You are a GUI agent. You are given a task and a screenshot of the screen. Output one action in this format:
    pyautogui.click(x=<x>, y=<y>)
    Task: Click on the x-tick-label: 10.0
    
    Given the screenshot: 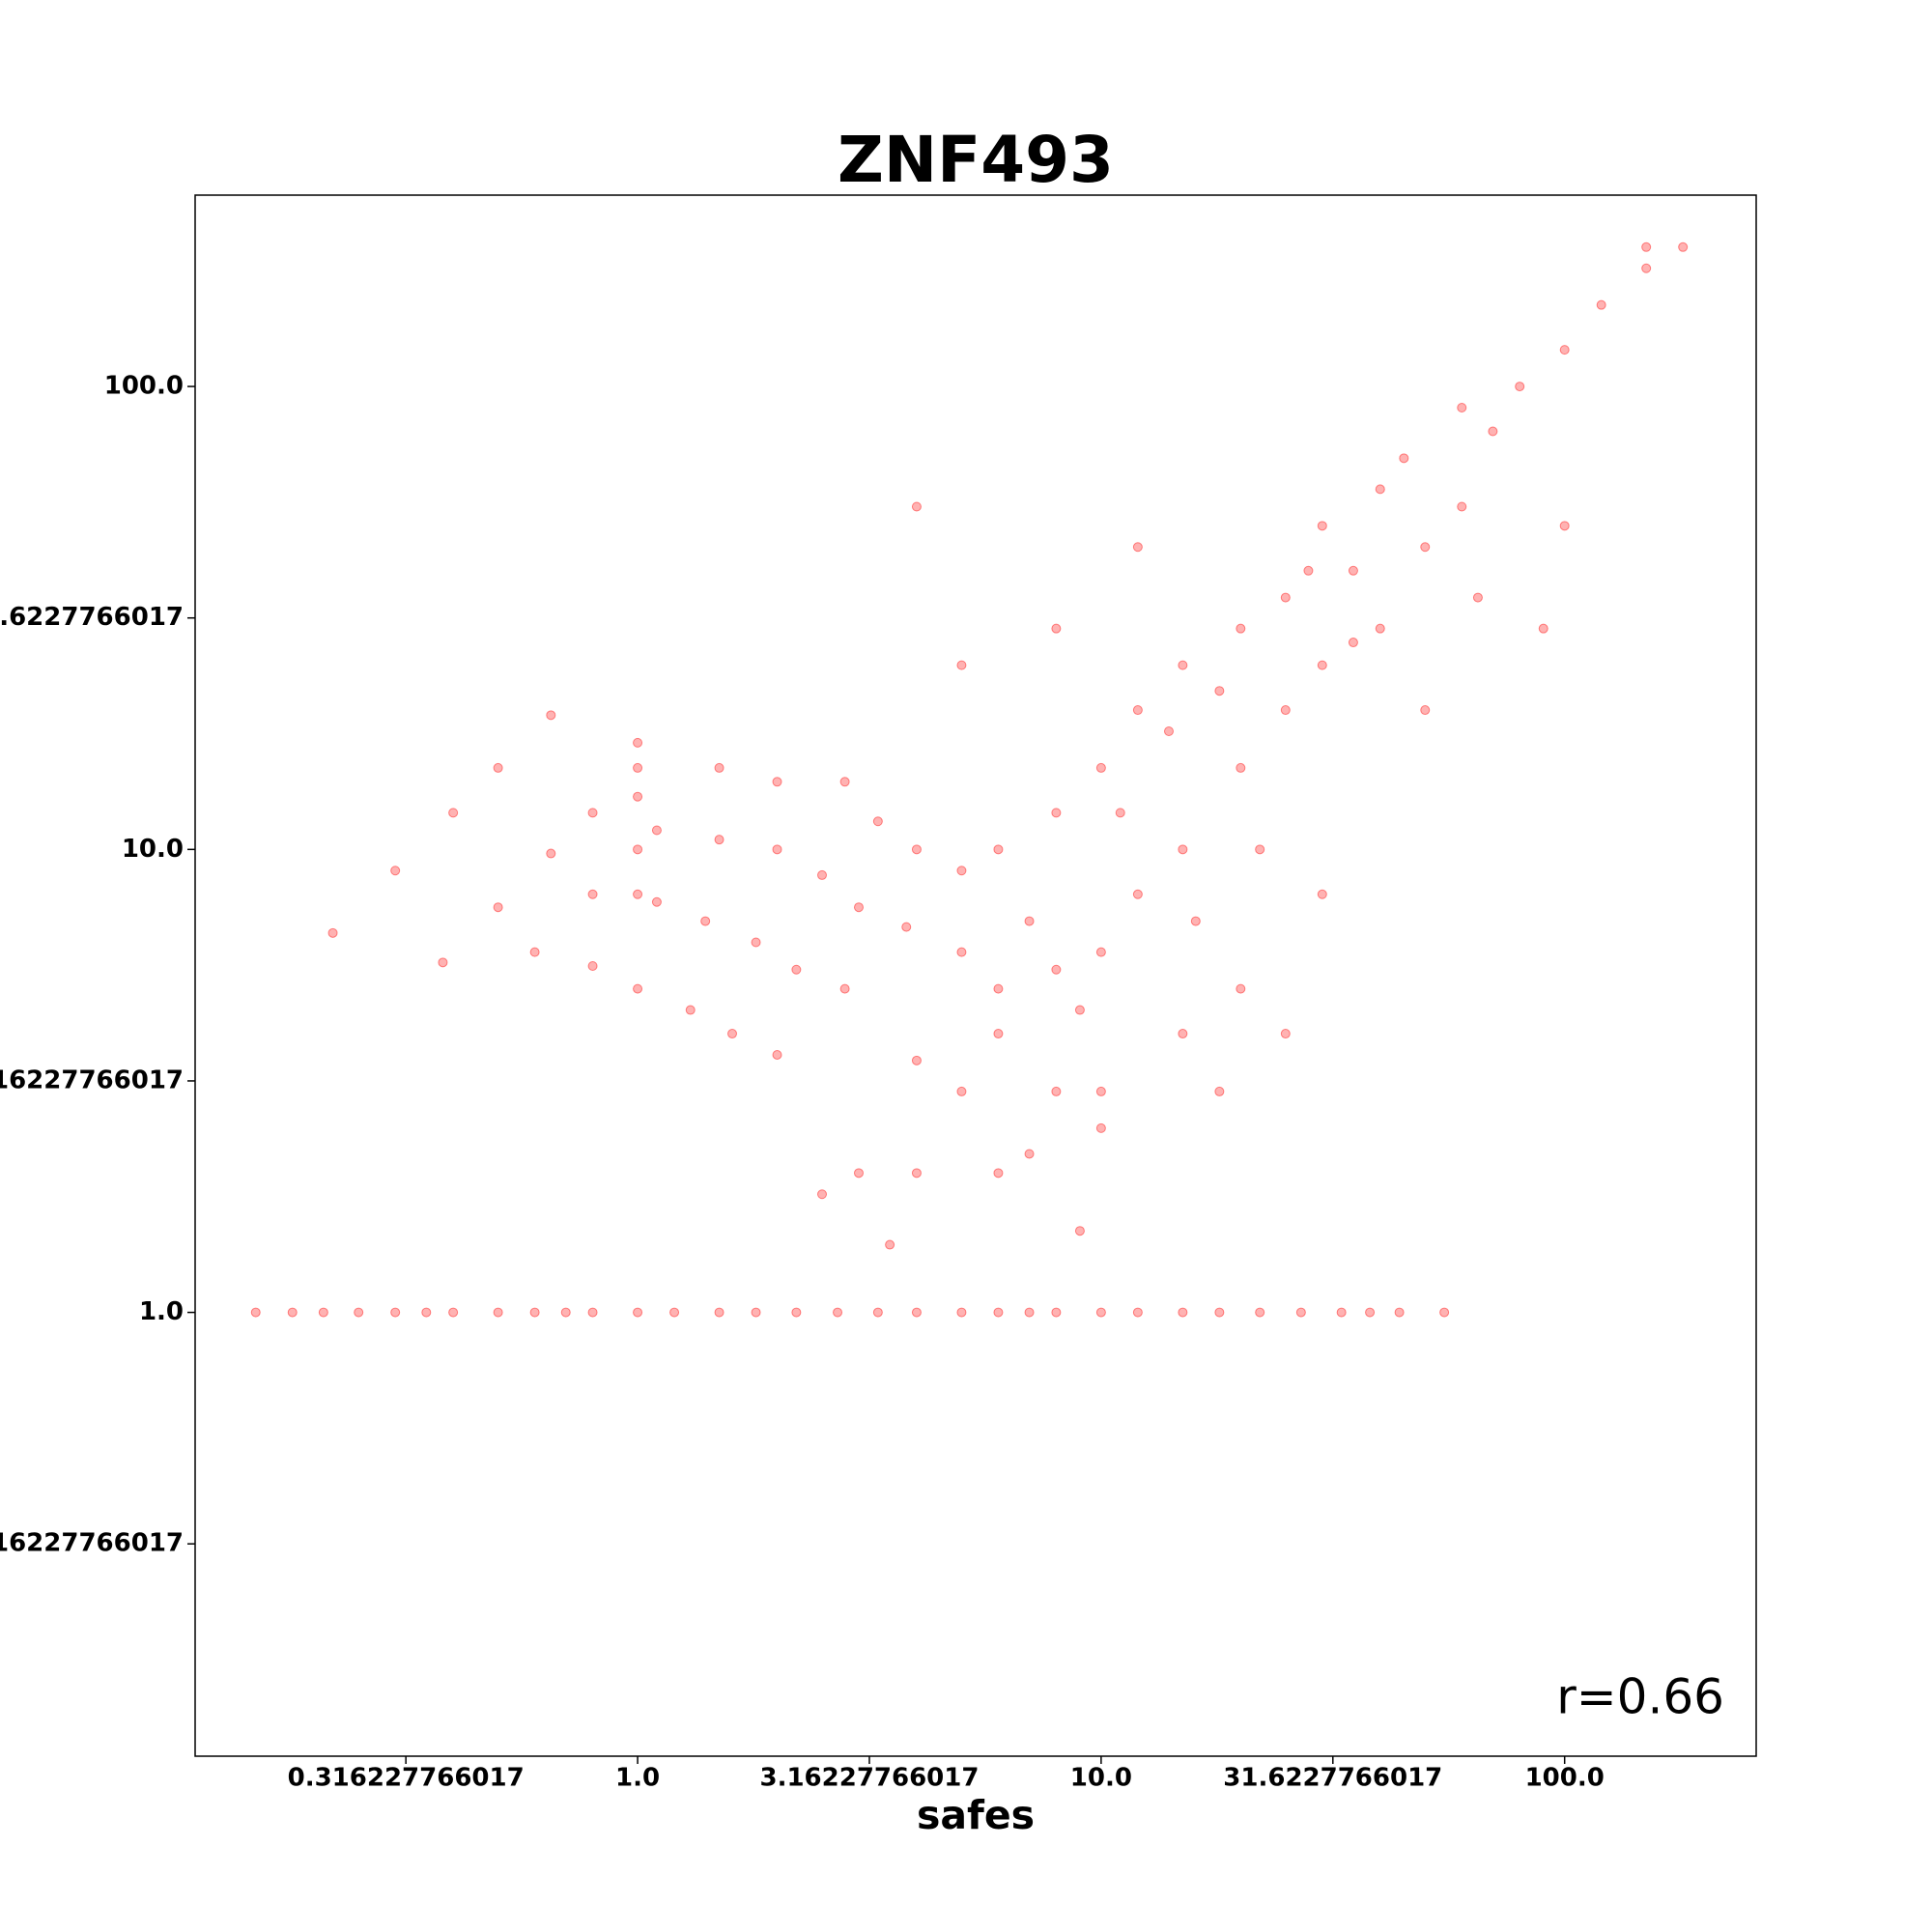 What is the action you would take?
    pyautogui.click(x=1101, y=1778)
    